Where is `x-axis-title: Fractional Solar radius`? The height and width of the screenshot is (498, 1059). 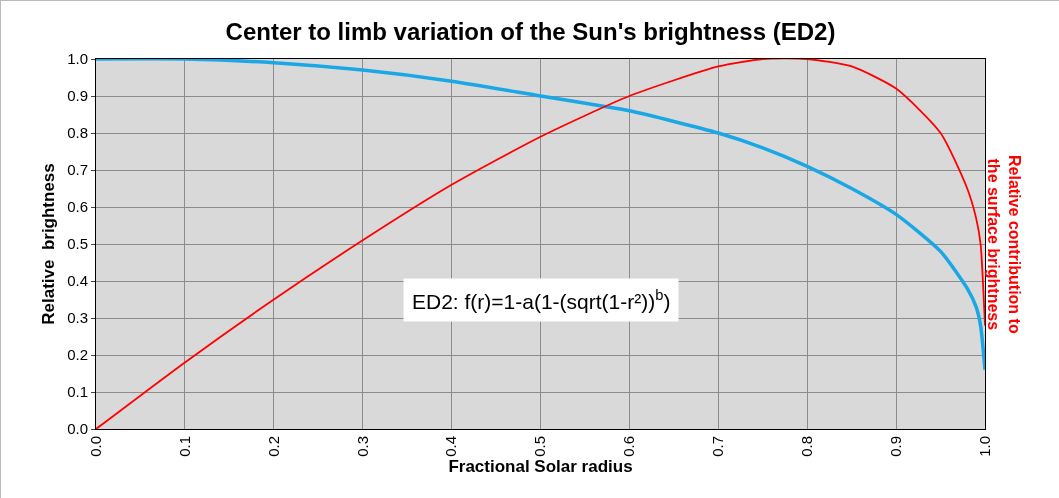
x-axis-title: Fractional Solar radius is located at coordinates (540, 467).